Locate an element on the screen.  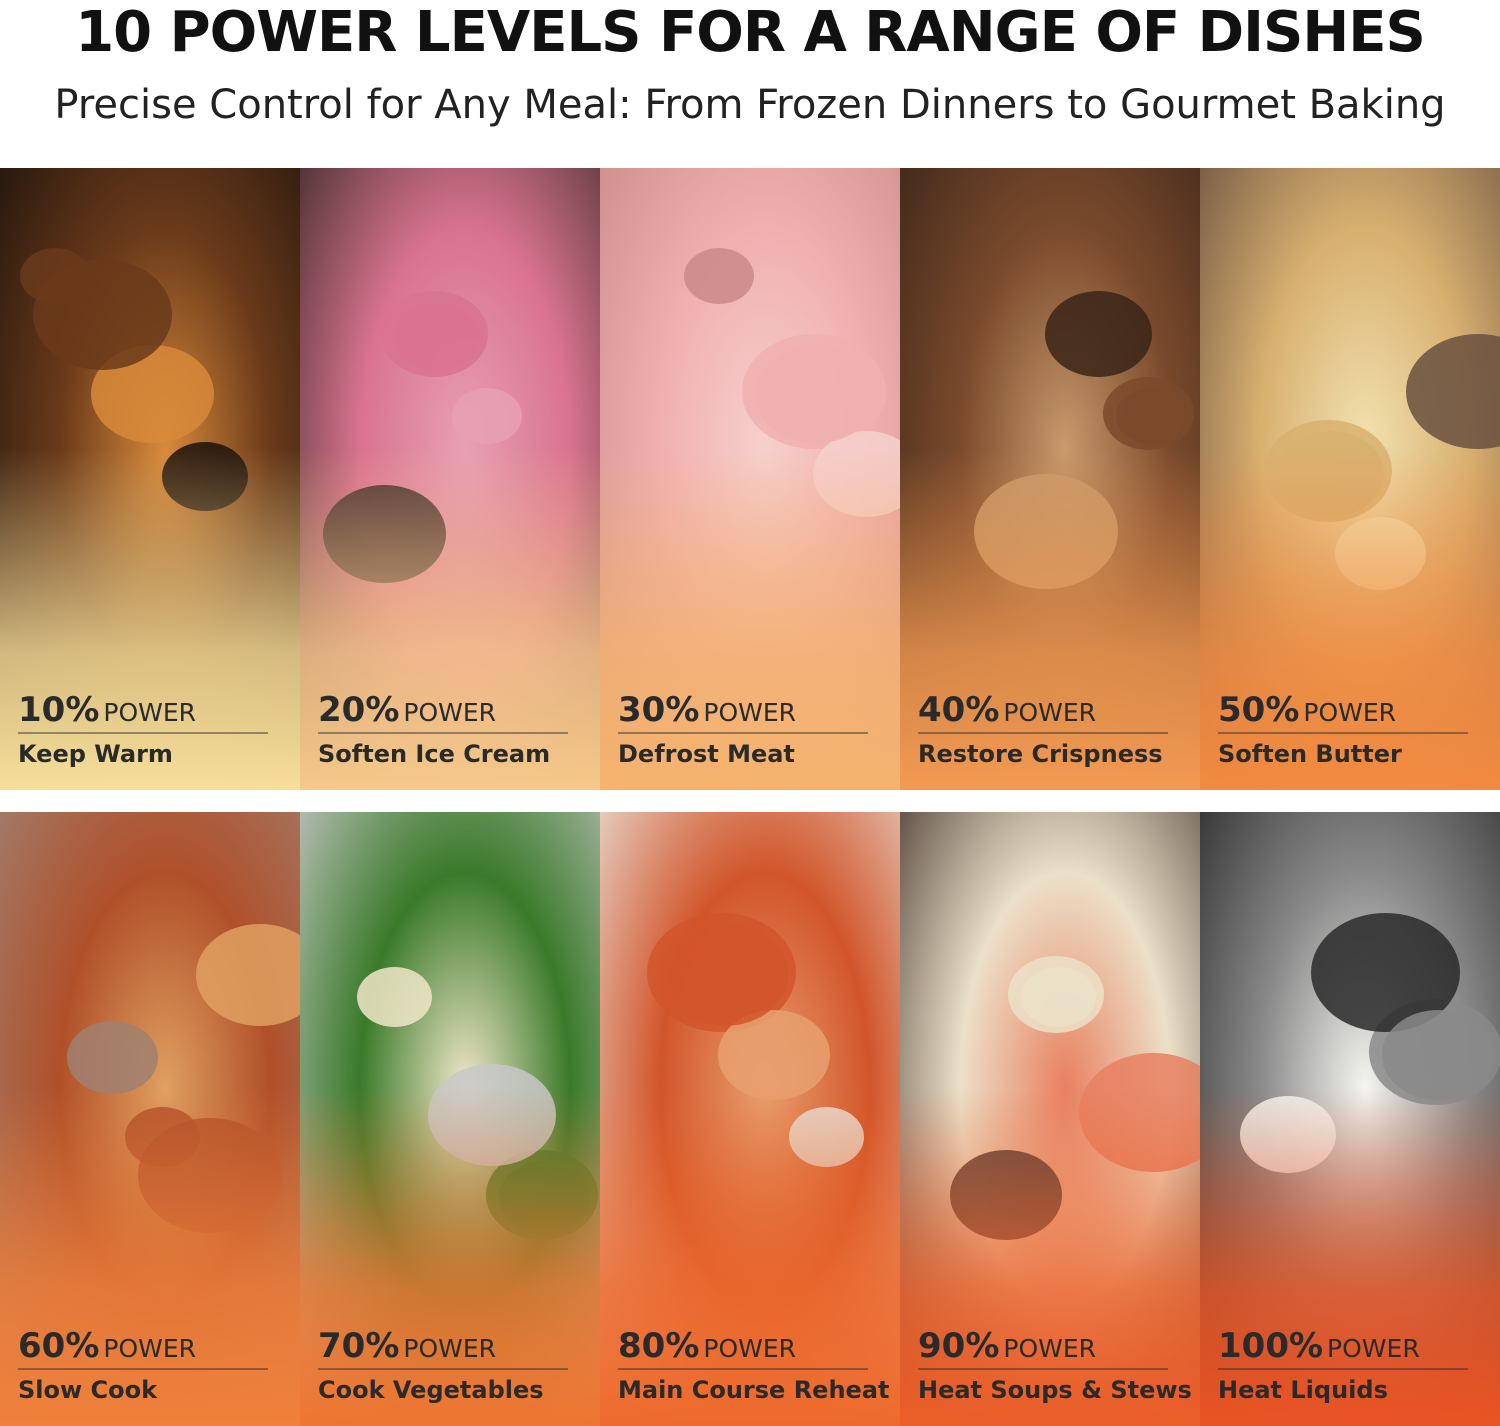
title: 10 POWER LEVELS FOR A RANGE OF DISHES is located at coordinates (750, 32).